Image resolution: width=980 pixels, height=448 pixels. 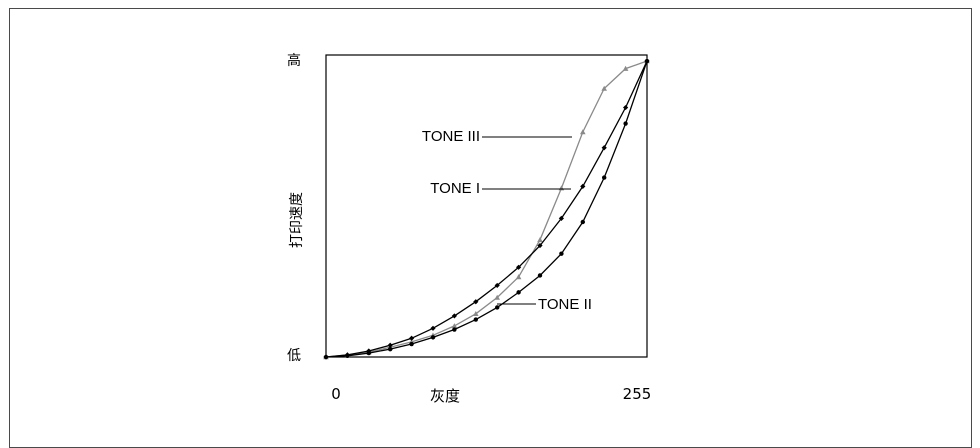 I want to click on x-tick-0: 0, so click(x=336, y=394).